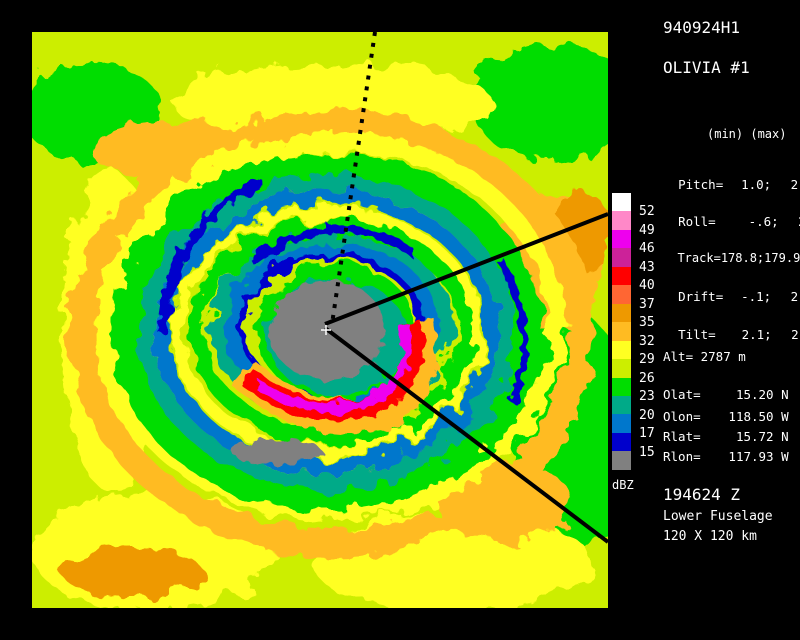 The height and width of the screenshot is (640, 800). Describe the element at coordinates (795, 334) in the screenshot. I see `tilt-max: 2.8` at that location.